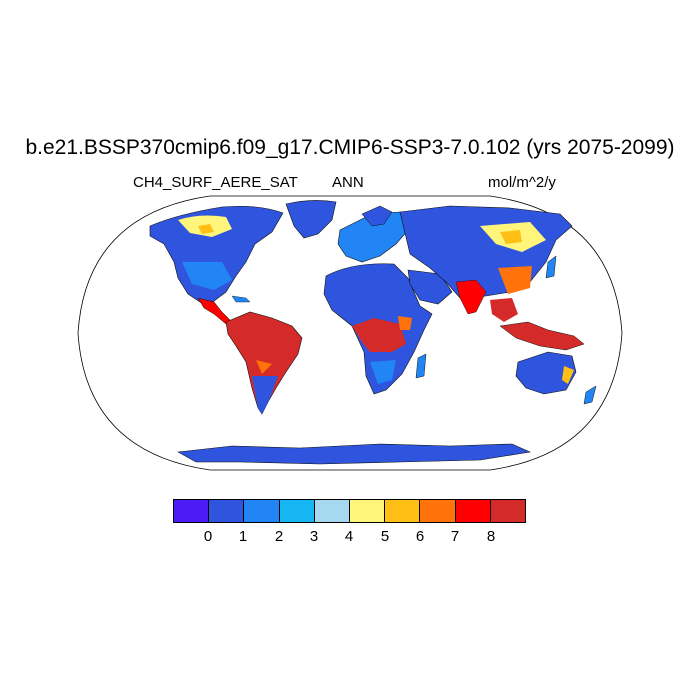 The height and width of the screenshot is (700, 700). What do you see at coordinates (208, 536) in the screenshot?
I see `colorbar-label: 0` at bounding box center [208, 536].